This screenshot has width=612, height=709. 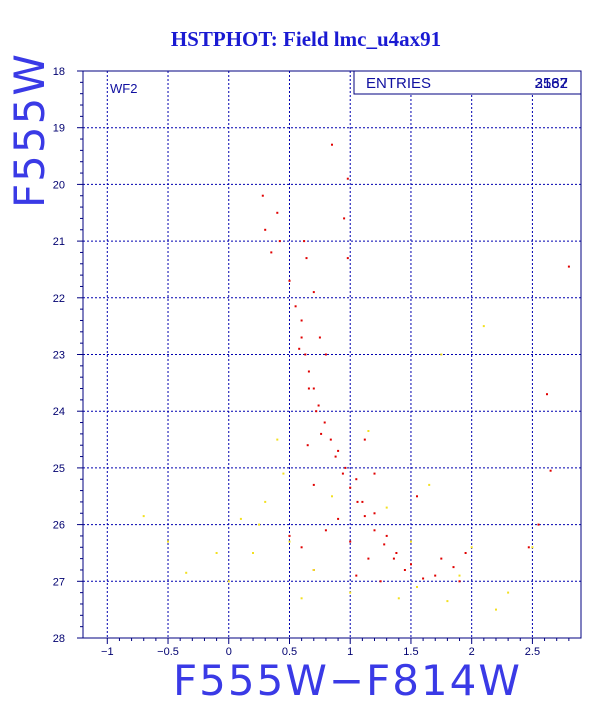 What do you see at coordinates (350, 652) in the screenshot?
I see `x-tick-label: 1` at bounding box center [350, 652].